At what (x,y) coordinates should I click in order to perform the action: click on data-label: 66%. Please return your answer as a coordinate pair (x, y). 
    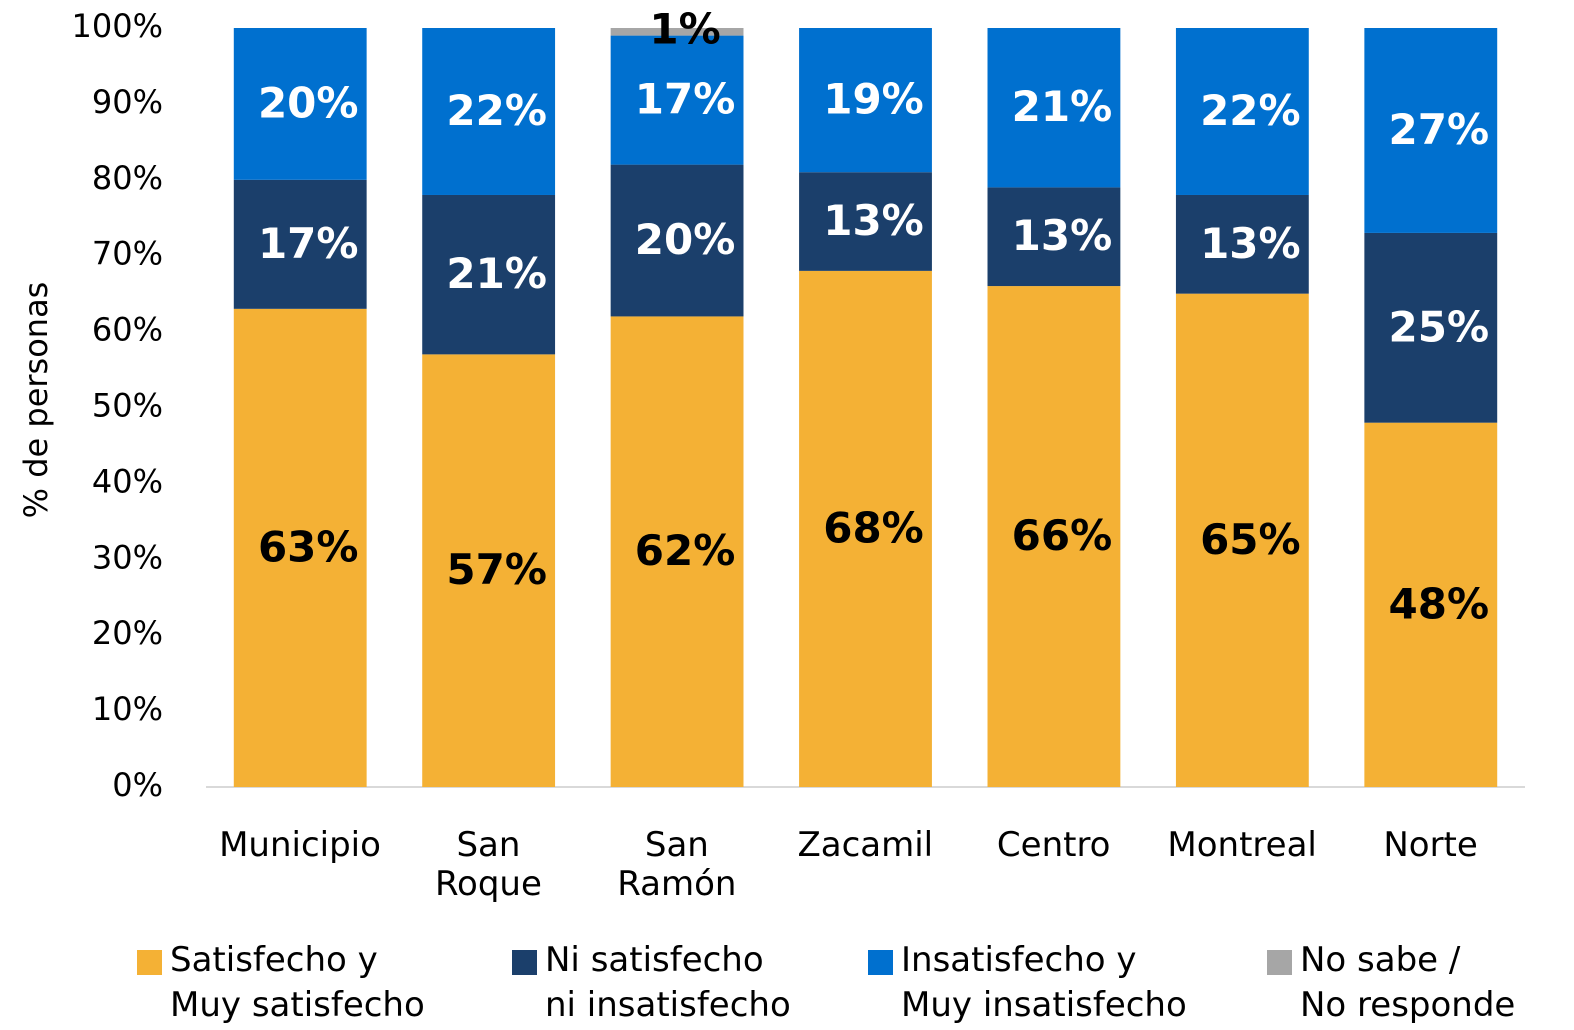
    Looking at the image, I should click on (1062, 535).